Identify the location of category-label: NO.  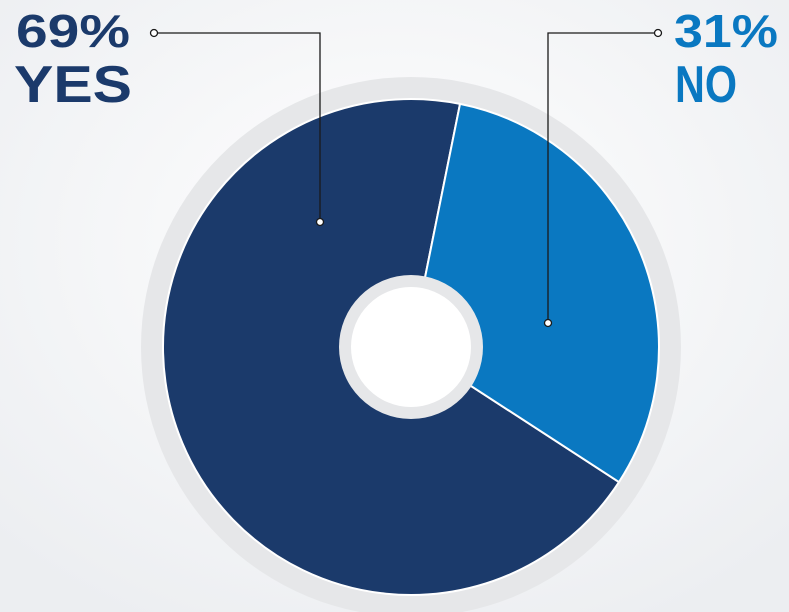
(706, 85).